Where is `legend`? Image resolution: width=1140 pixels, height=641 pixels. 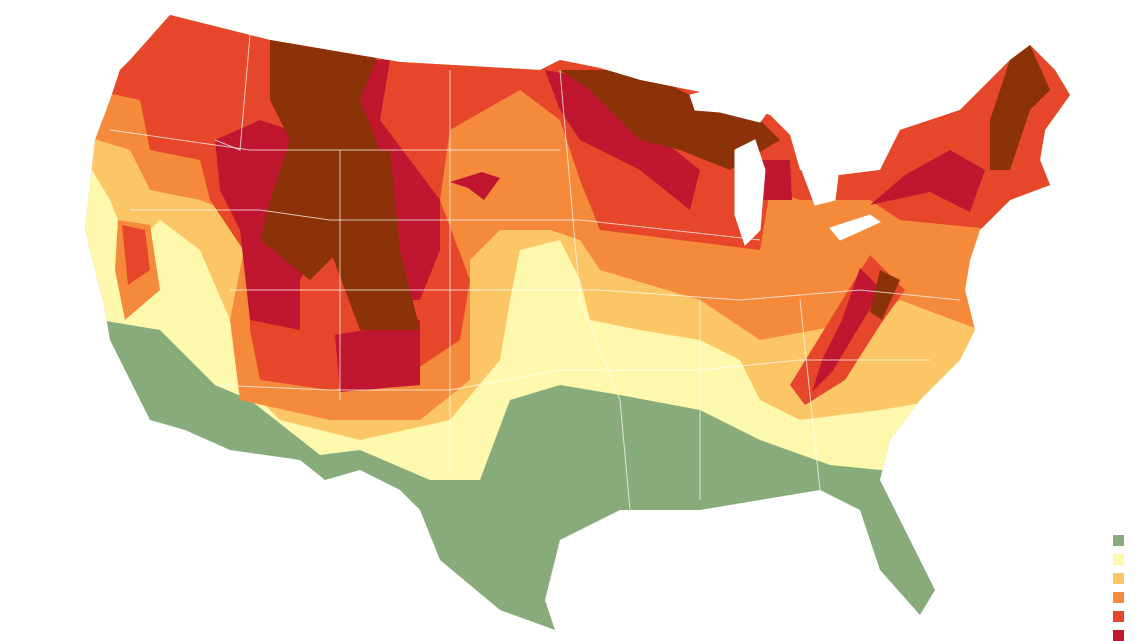
legend is located at coordinates (1118, 588).